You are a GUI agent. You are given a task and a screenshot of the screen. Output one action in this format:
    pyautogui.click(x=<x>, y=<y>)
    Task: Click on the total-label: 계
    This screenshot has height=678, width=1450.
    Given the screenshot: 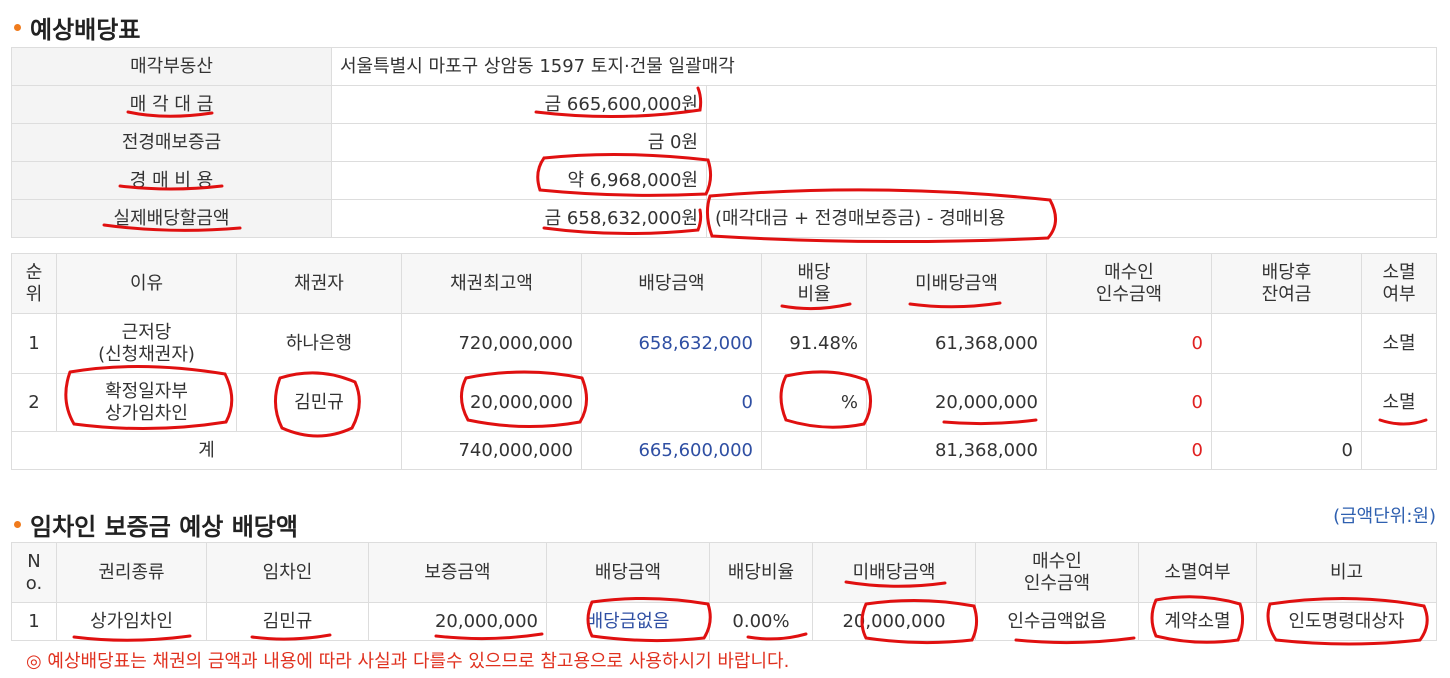 What is the action you would take?
    pyautogui.click(x=206, y=450)
    